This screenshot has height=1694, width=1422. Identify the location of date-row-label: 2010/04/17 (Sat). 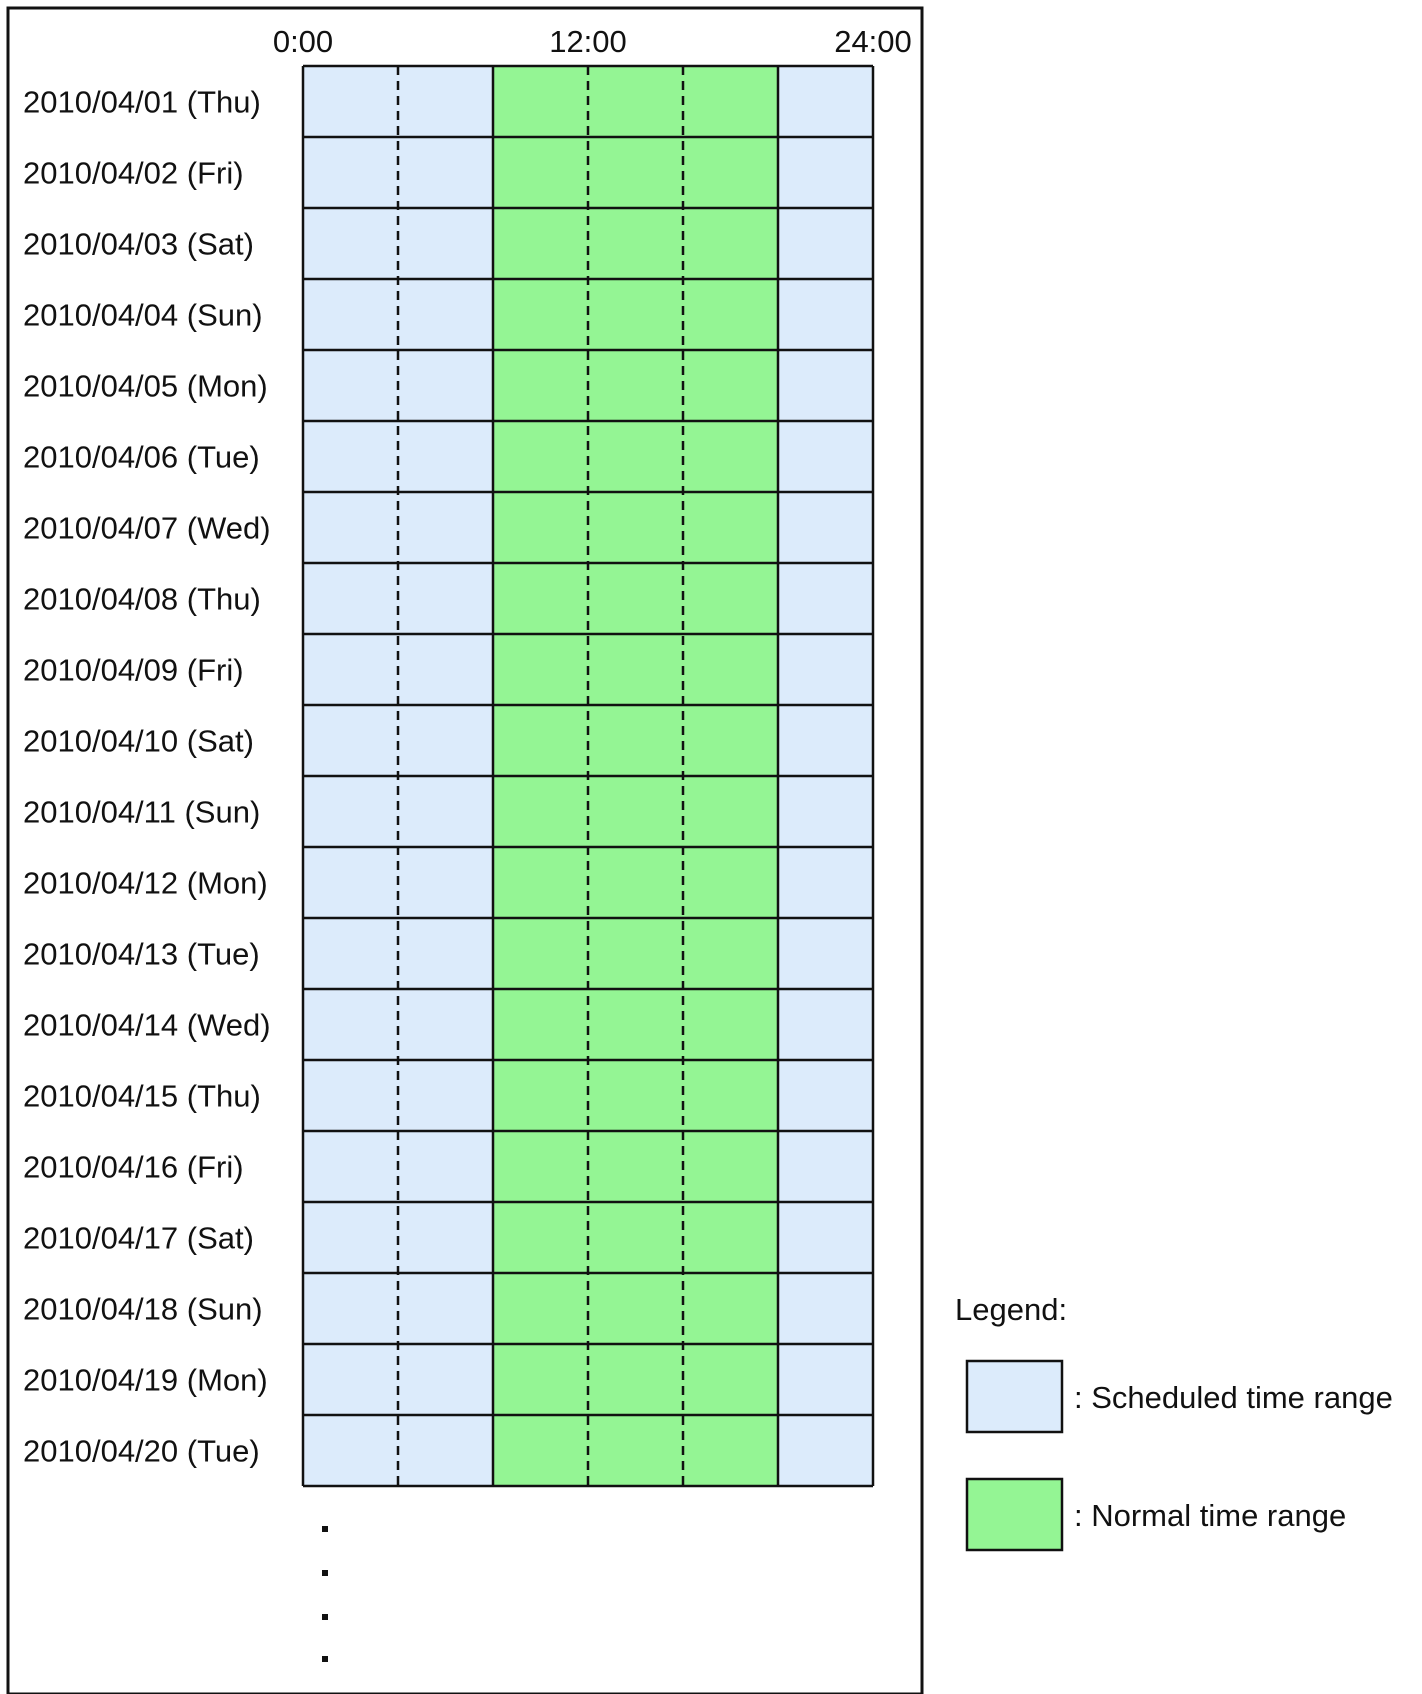
(138, 1238).